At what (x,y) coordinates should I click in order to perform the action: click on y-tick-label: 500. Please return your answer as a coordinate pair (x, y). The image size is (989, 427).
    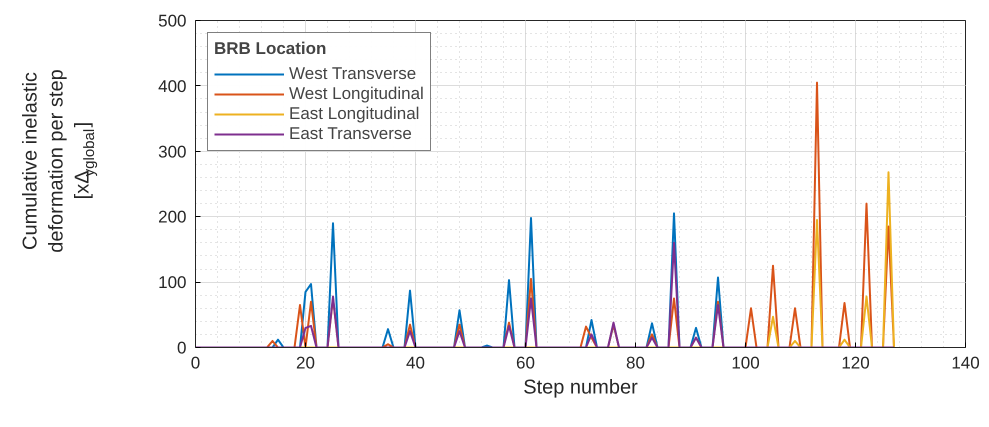
    Looking at the image, I should click on (172, 21).